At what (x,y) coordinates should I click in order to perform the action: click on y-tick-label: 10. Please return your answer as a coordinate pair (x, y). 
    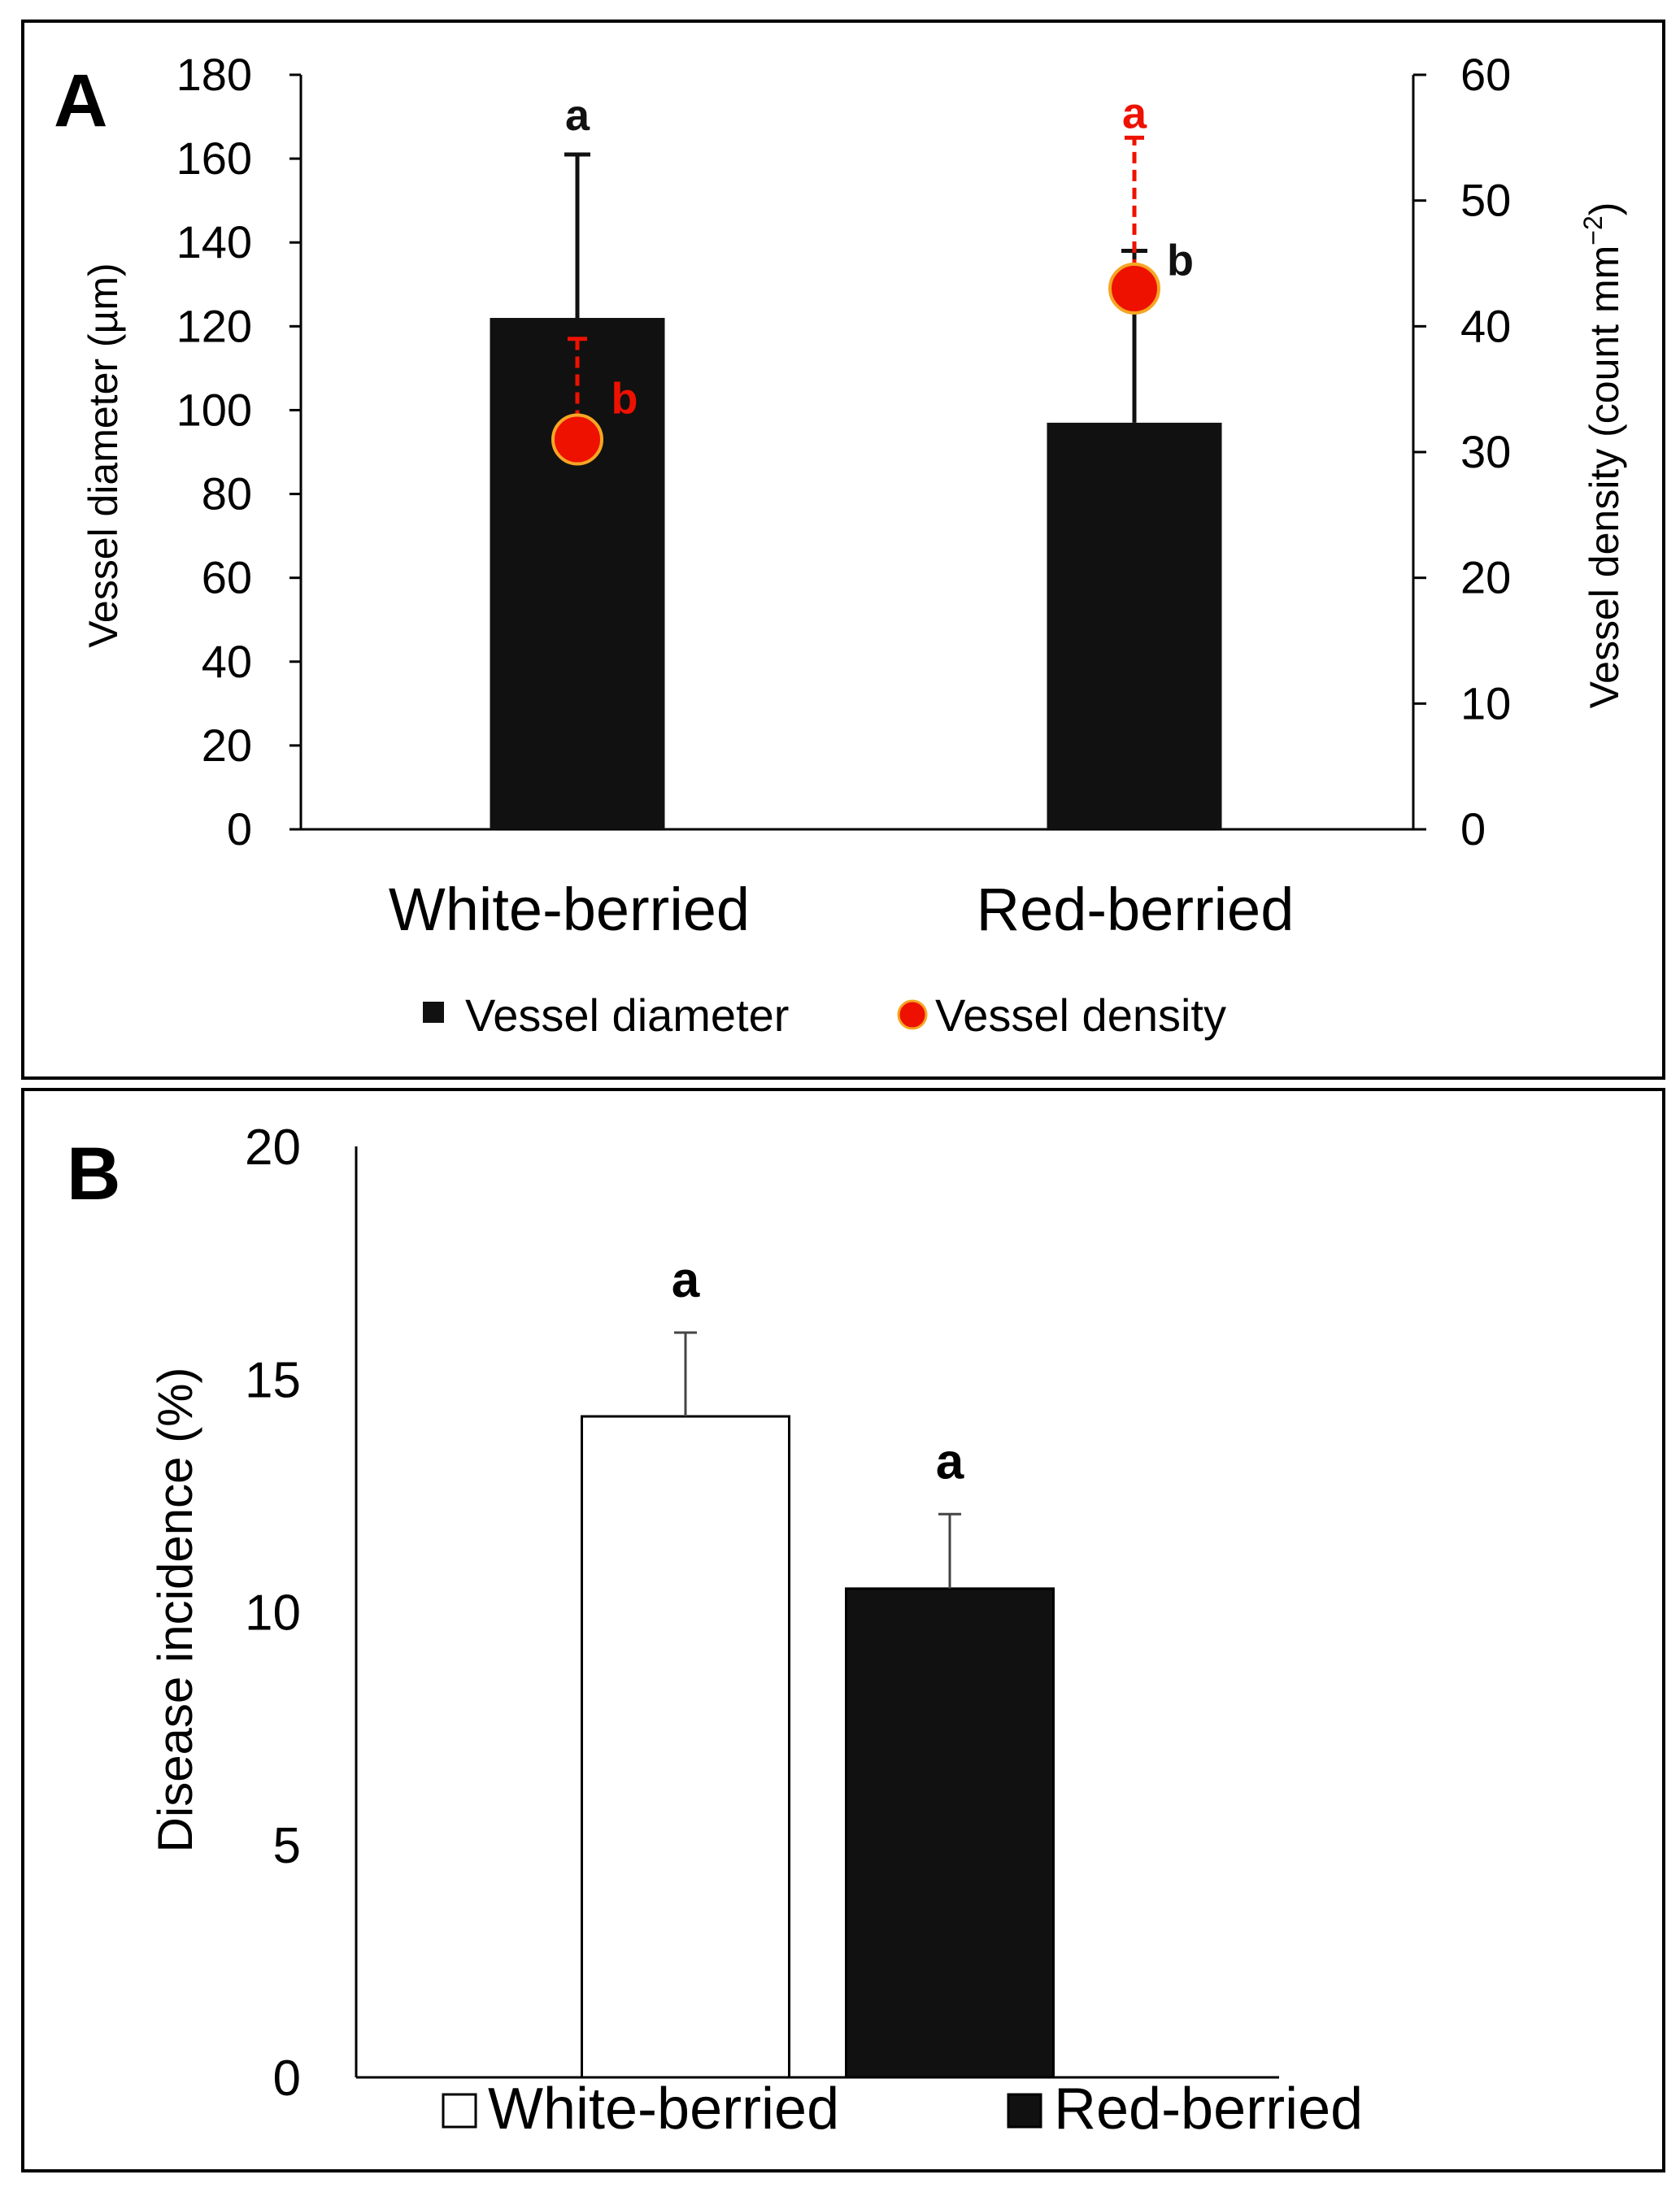
    Looking at the image, I should click on (273, 1613).